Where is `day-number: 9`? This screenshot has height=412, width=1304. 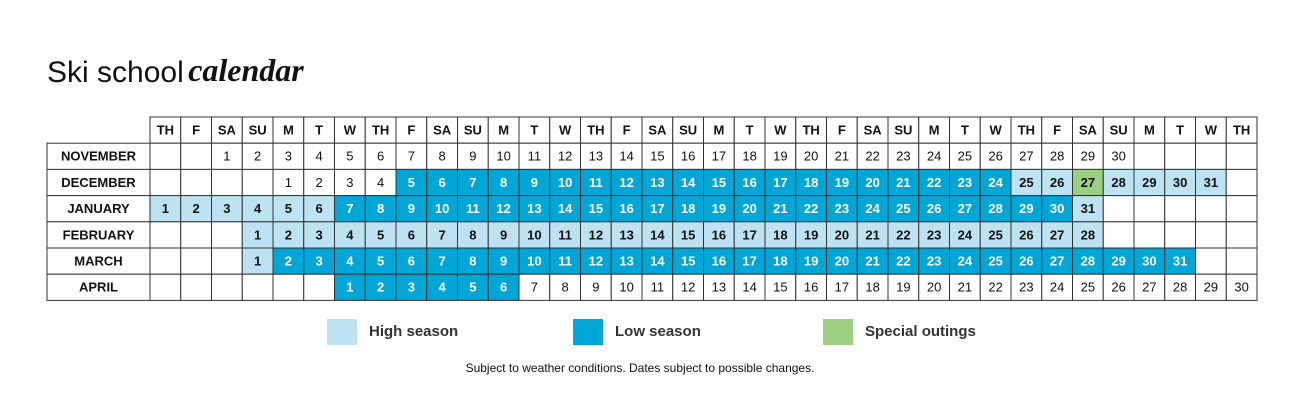
day-number: 9 is located at coordinates (411, 208).